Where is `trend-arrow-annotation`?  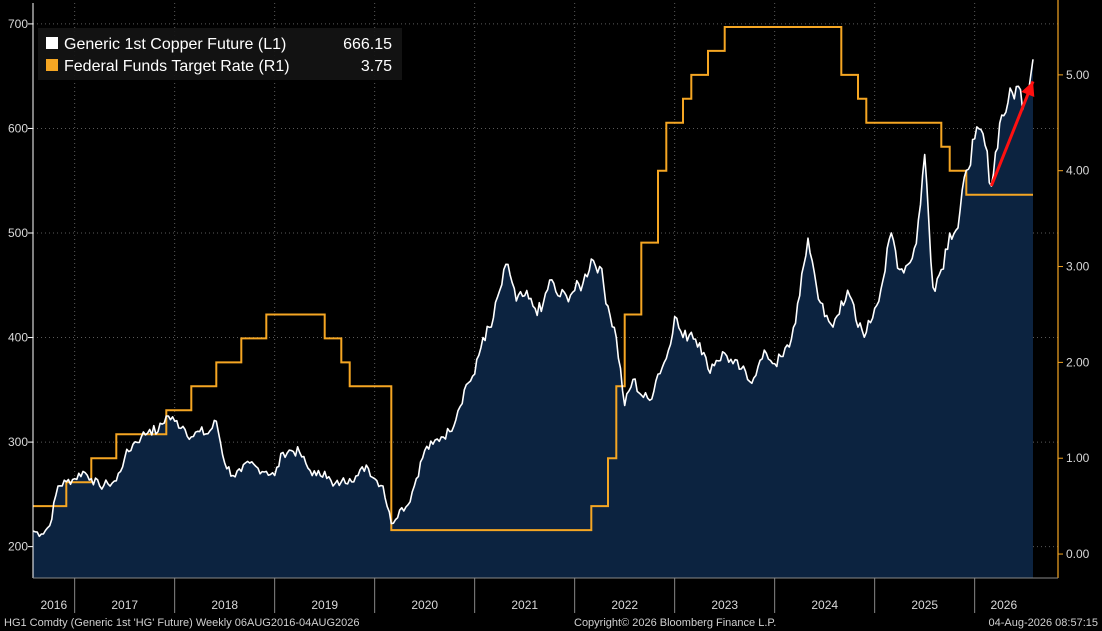
trend-arrow-annotation is located at coordinates (1012, 133).